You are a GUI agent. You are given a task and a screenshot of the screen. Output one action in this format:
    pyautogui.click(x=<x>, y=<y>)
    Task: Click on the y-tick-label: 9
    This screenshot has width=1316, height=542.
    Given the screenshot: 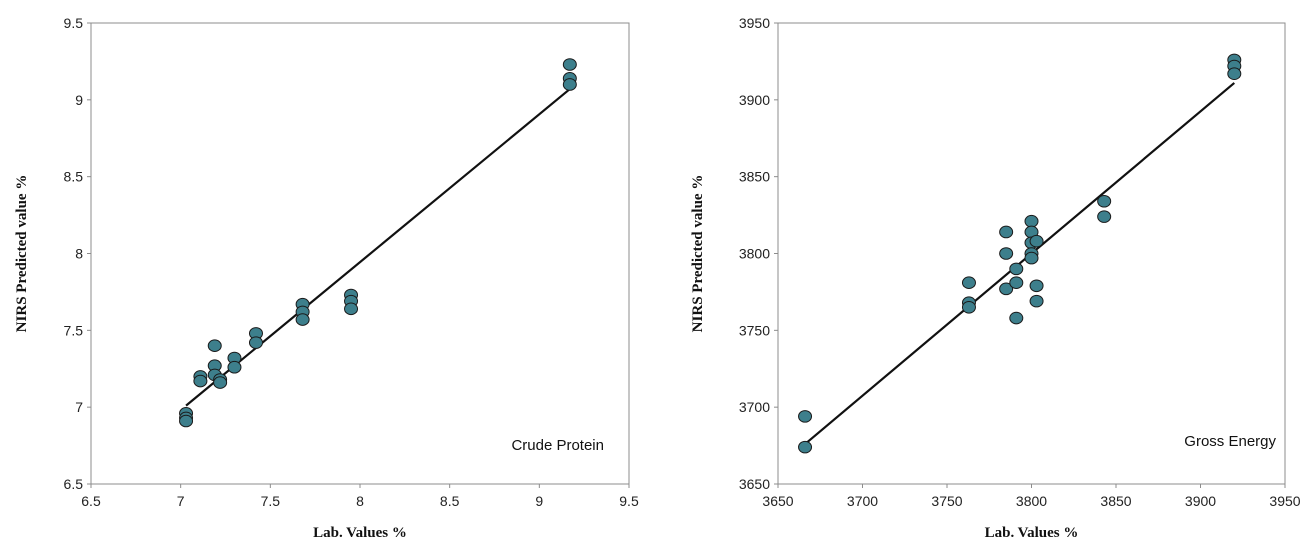 What is the action you would take?
    pyautogui.click(x=79, y=100)
    